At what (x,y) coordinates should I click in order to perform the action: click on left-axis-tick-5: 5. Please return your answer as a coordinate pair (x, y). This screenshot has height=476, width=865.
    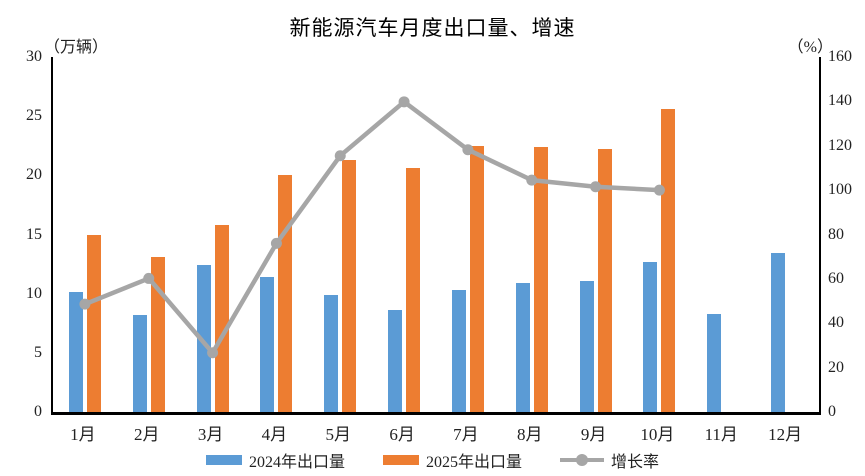
    Looking at the image, I should click on (38, 352).